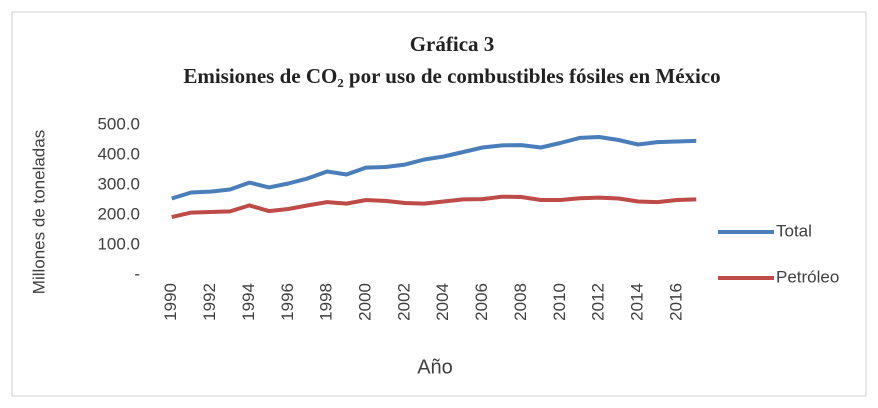 The height and width of the screenshot is (408, 878). Describe the element at coordinates (118, 153) in the screenshot. I see `y-tick-label: 400.0` at that location.